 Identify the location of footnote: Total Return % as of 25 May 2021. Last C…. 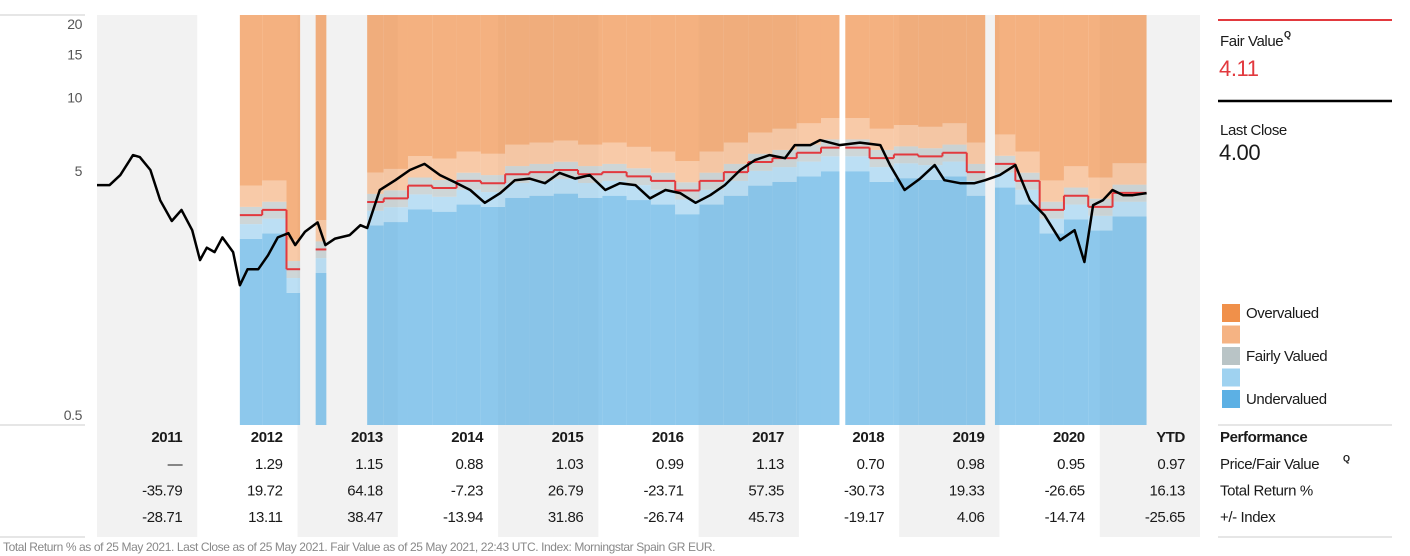
(359, 547).